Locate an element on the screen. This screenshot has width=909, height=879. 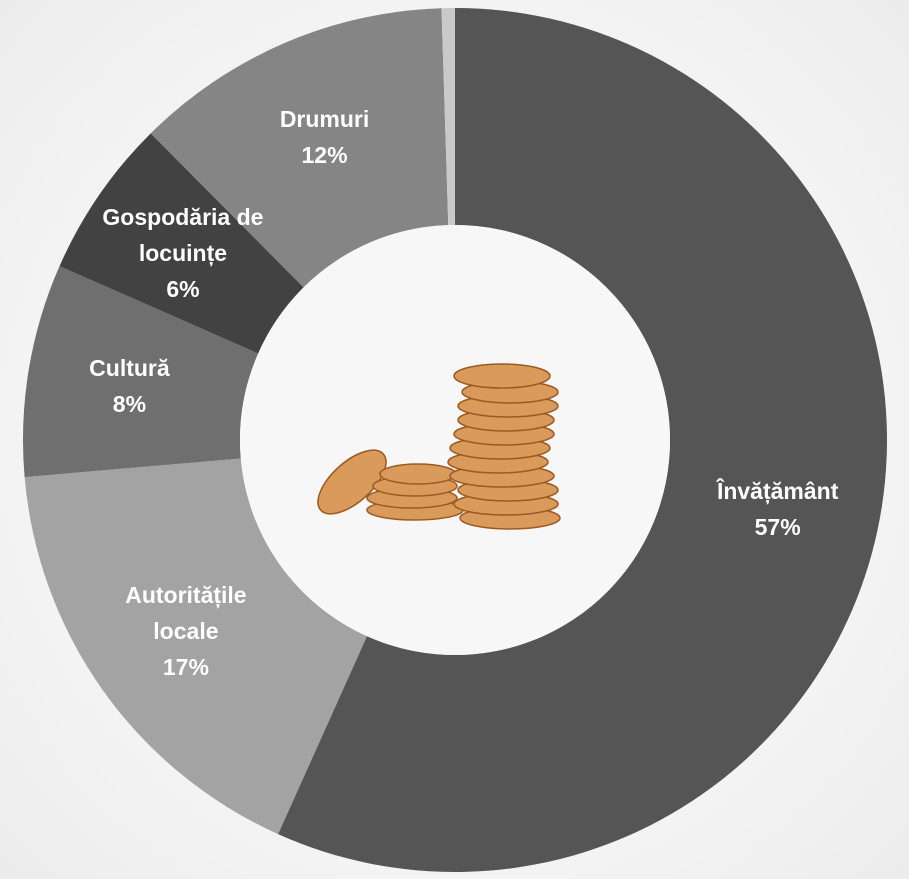
slice-label: Gospodăria de locuințe 6% is located at coordinates (183, 253).